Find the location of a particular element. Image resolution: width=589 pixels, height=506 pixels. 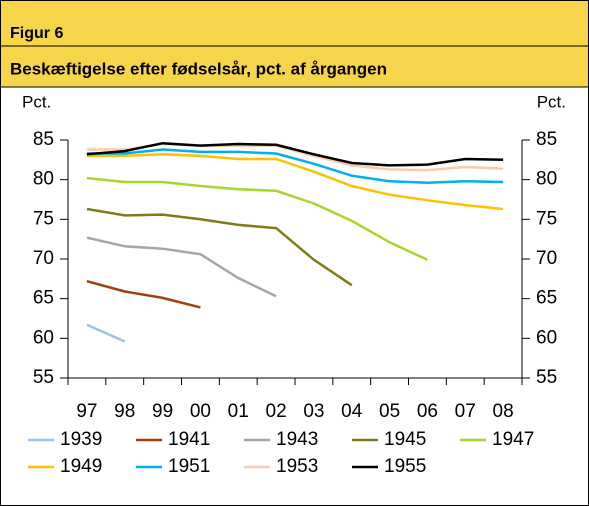

y2-tick-label: 75 is located at coordinates (546, 218).